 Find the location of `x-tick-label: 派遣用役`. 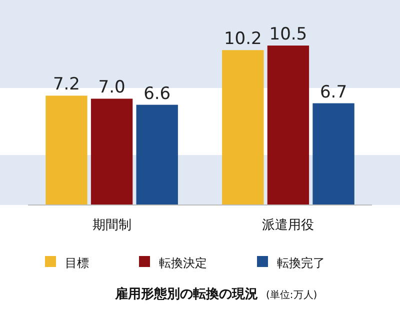

x-tick-label: 派遣用役 is located at coordinates (288, 224).